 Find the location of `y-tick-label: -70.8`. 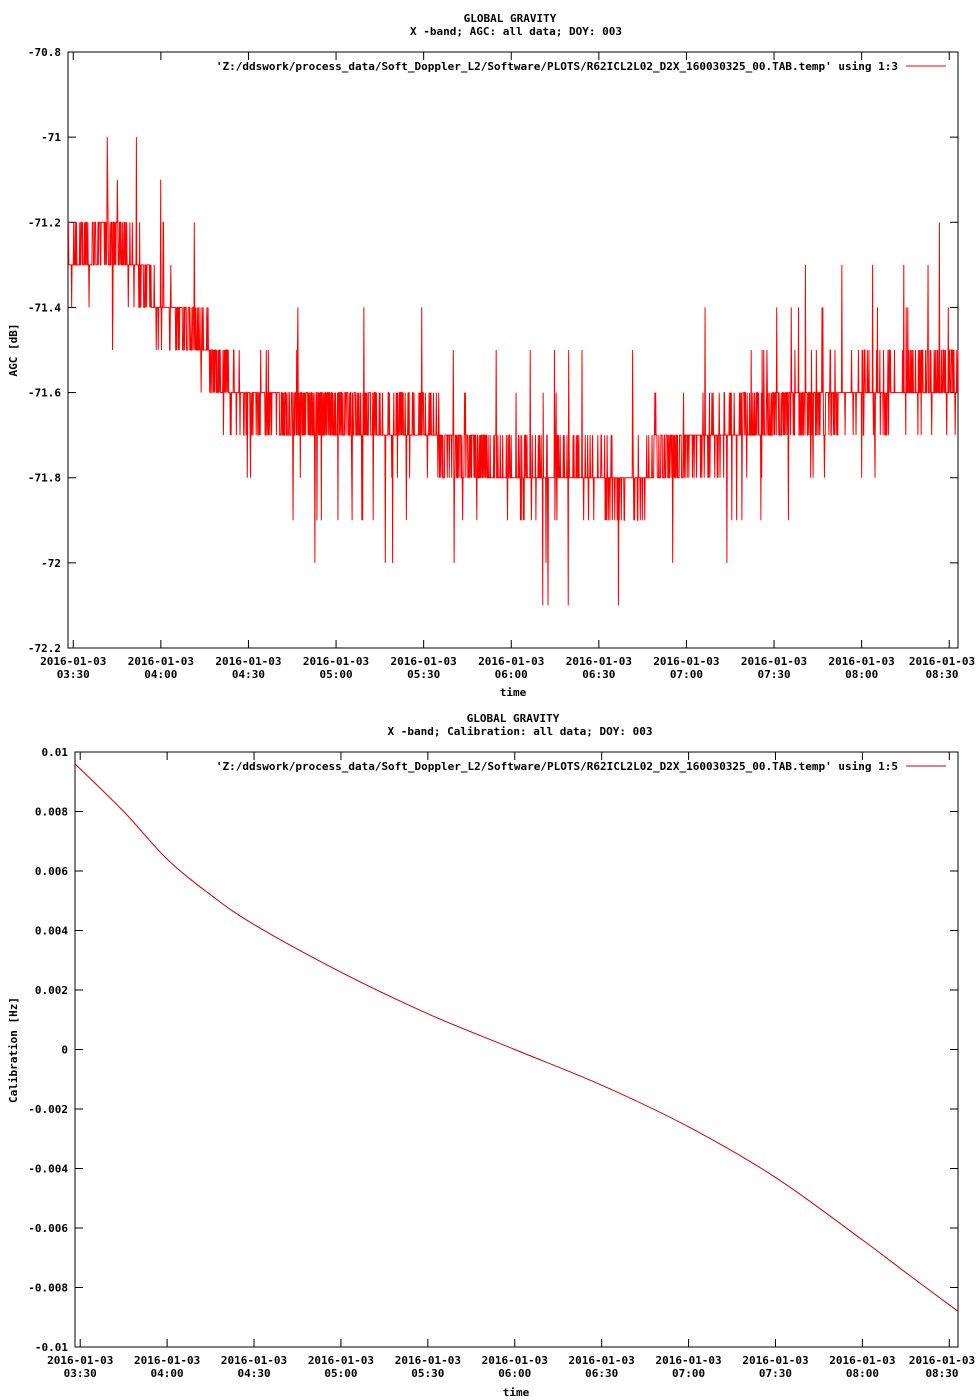

y-tick-label: -70.8 is located at coordinates (44, 52).